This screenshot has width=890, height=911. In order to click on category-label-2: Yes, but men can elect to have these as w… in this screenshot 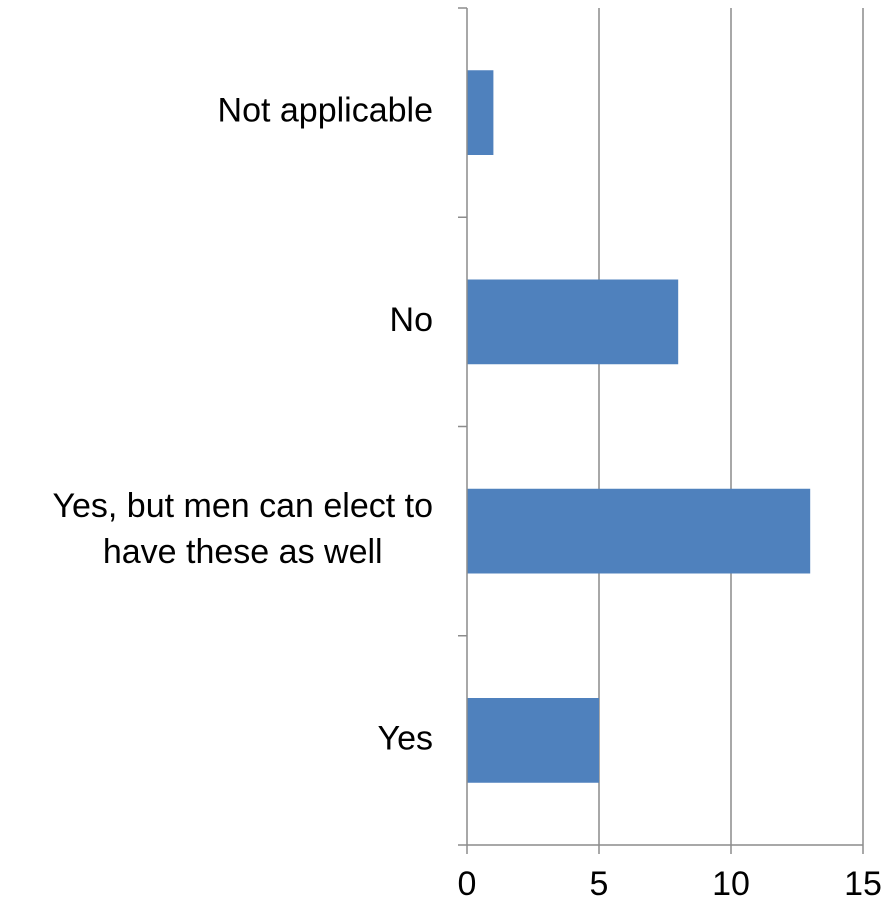, I will do `click(242, 529)`.